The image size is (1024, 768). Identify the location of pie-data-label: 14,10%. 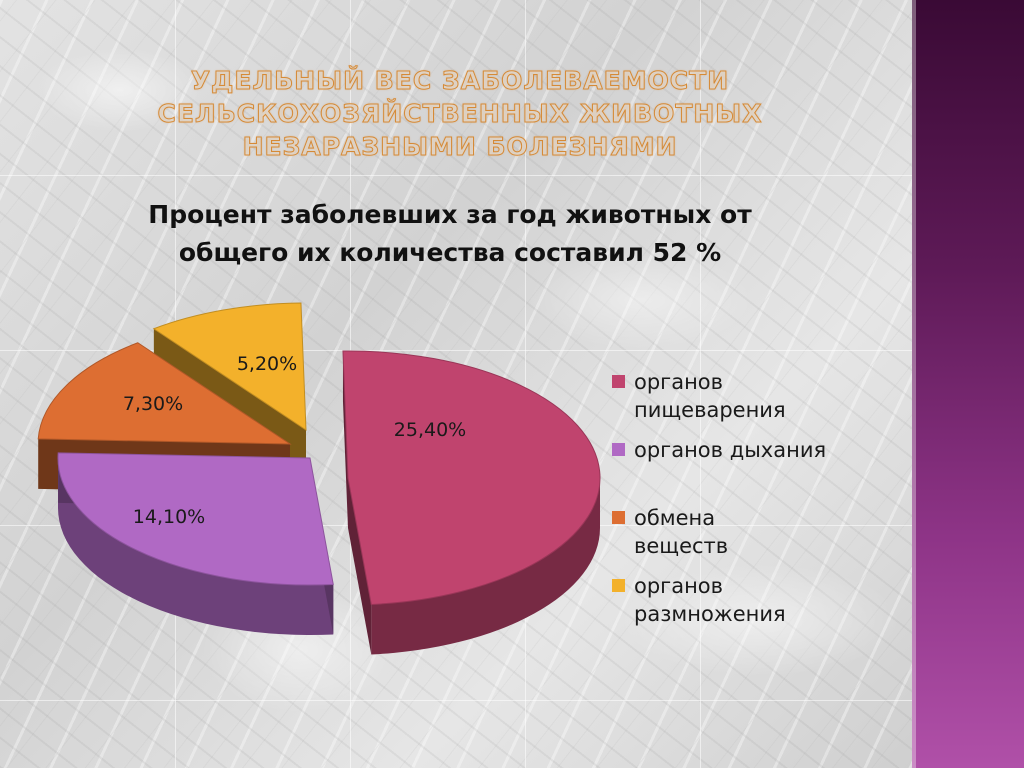
(169, 517).